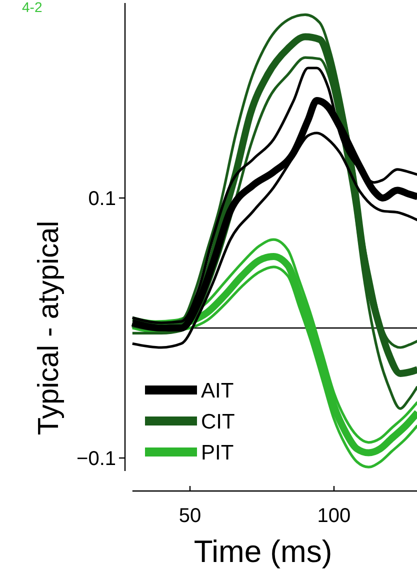 This screenshot has height=574, width=417. I want to click on legend-label: AIT, so click(217, 391).